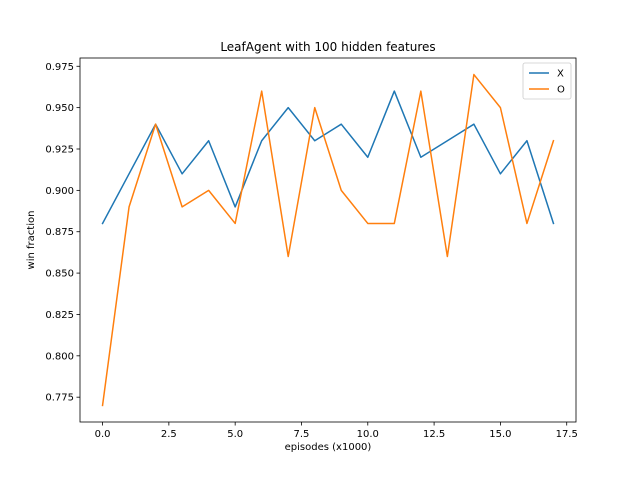 The height and width of the screenshot is (480, 640). I want to click on y-axis-label: win fraction, so click(31, 240).